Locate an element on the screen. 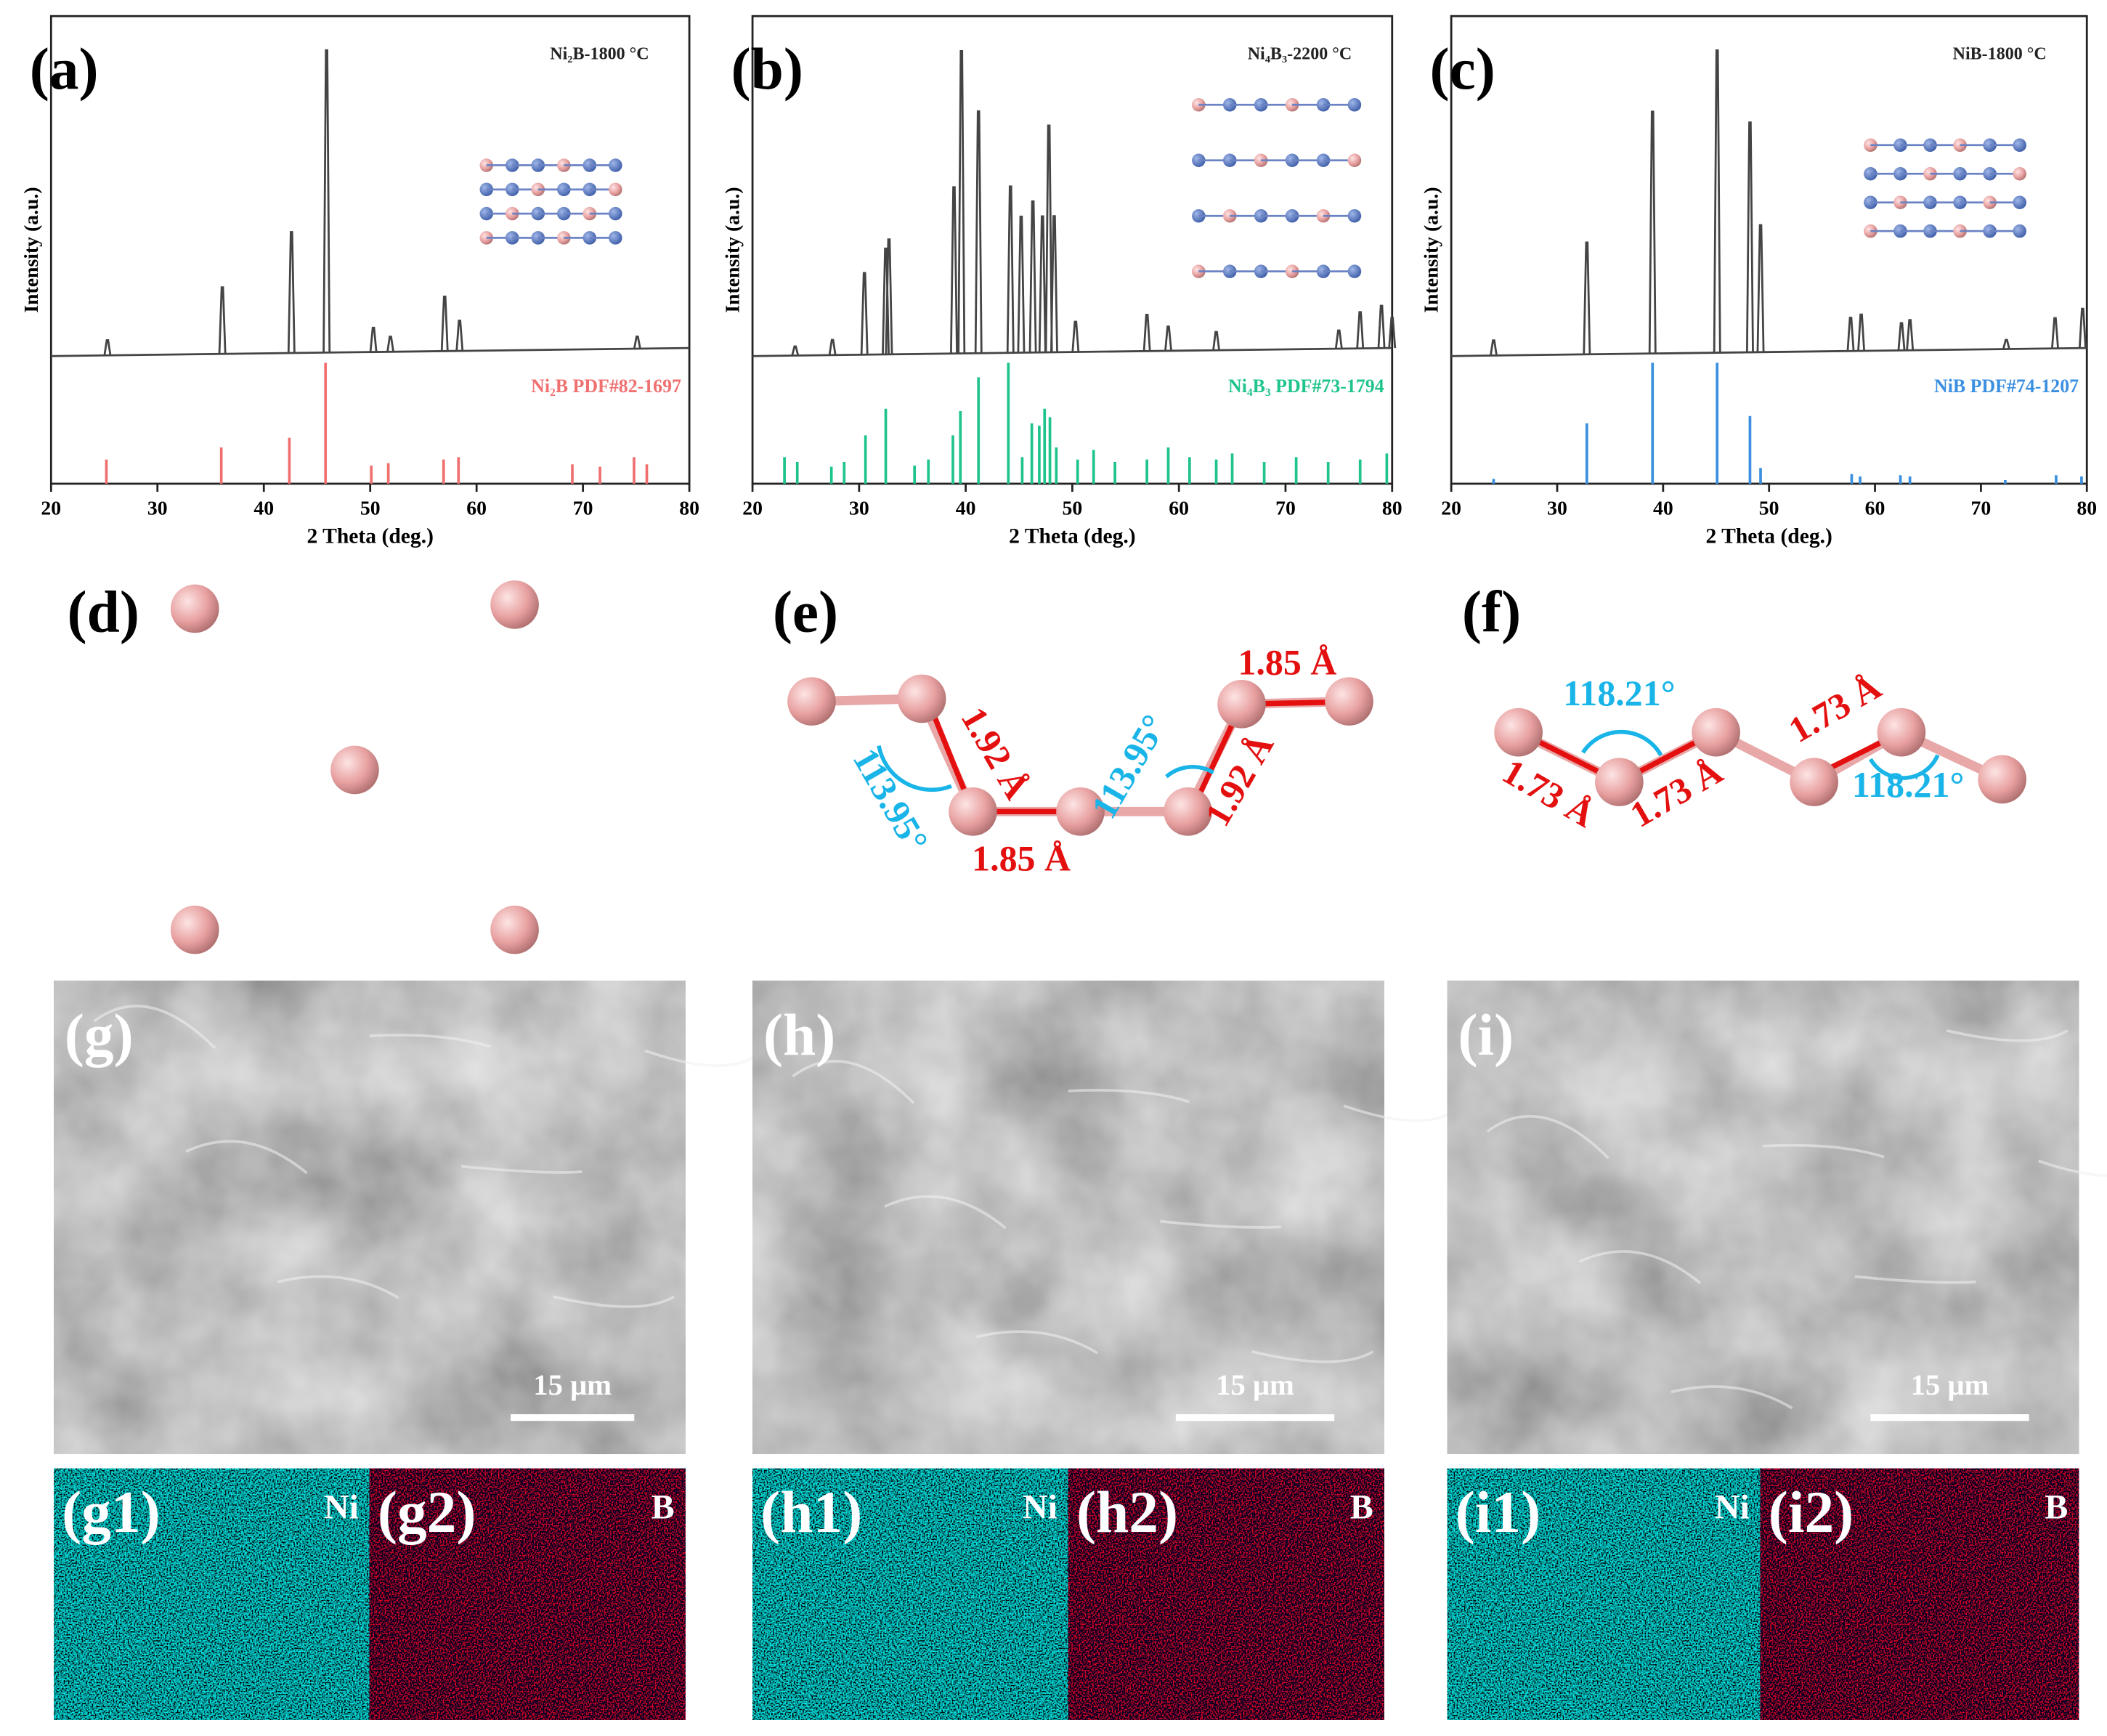  bond-annotation: 113.95° is located at coordinates (891, 800).